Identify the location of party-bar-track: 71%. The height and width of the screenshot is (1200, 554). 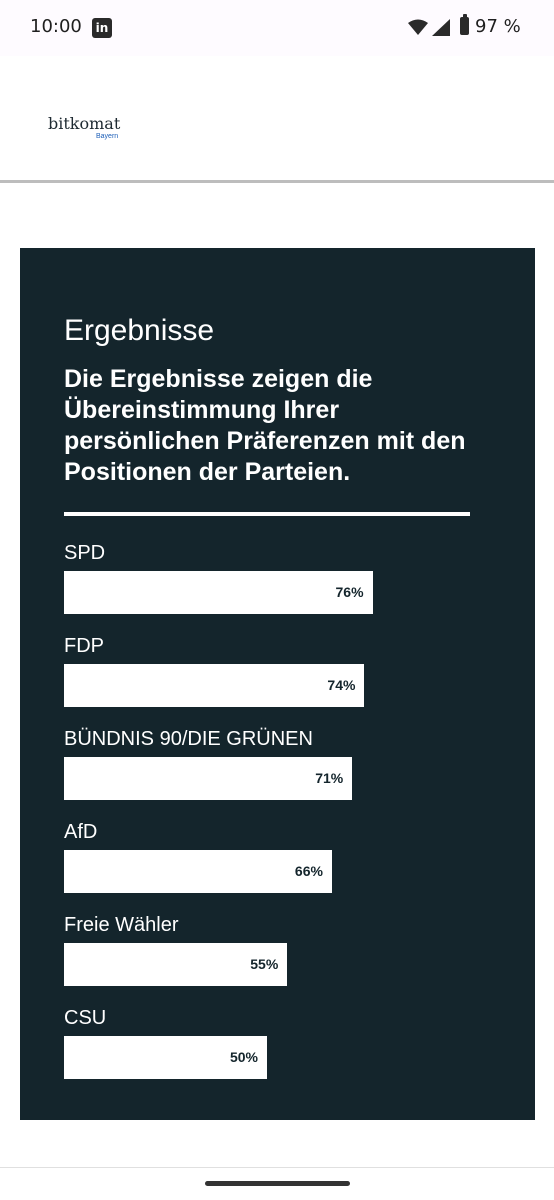
(267, 778).